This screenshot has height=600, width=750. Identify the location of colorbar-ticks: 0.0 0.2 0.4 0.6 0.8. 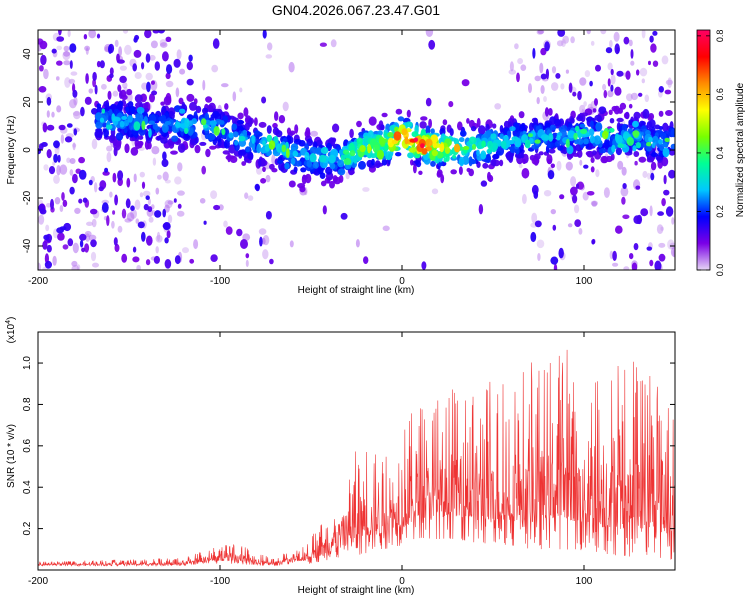
(711, 153).